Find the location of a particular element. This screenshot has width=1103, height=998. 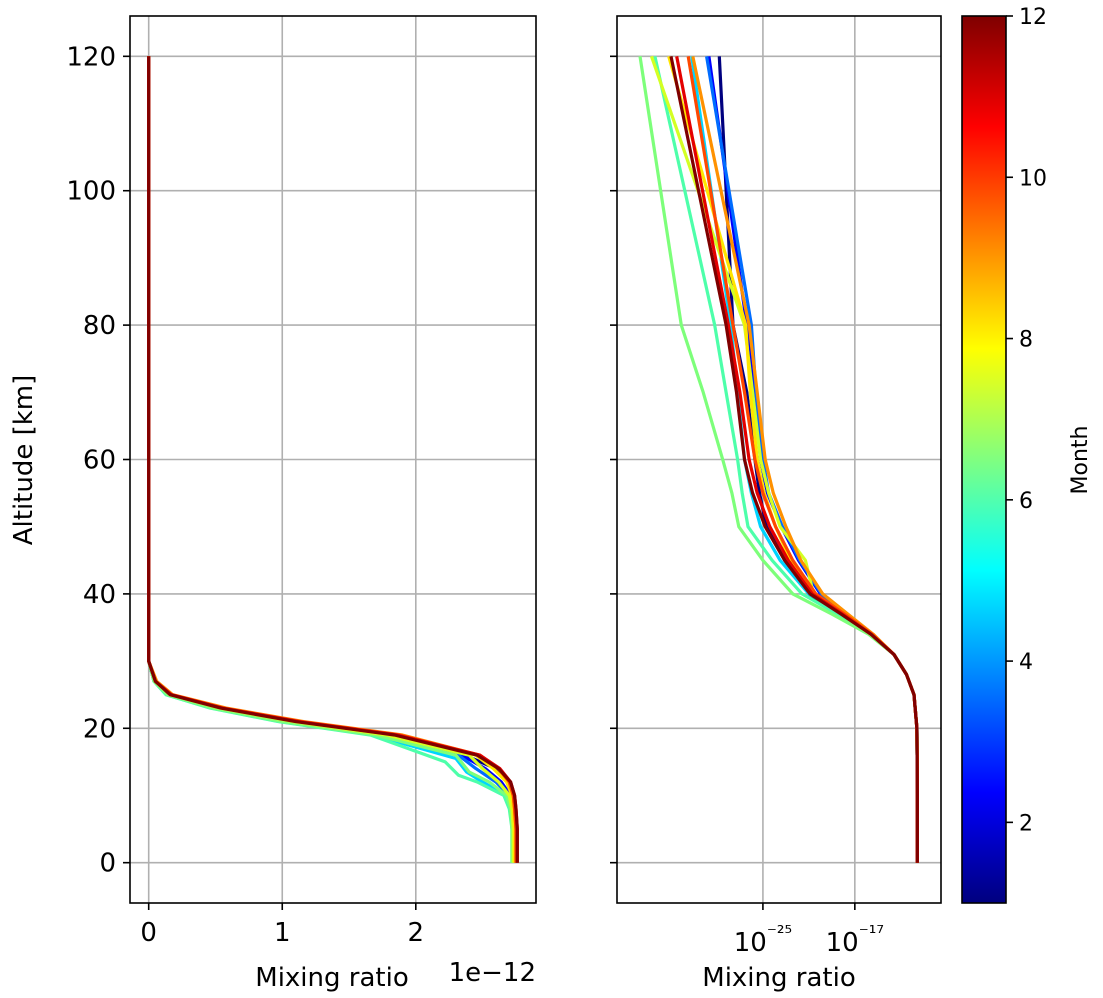

colorbar-tick-label: 4 is located at coordinates (1026, 662).